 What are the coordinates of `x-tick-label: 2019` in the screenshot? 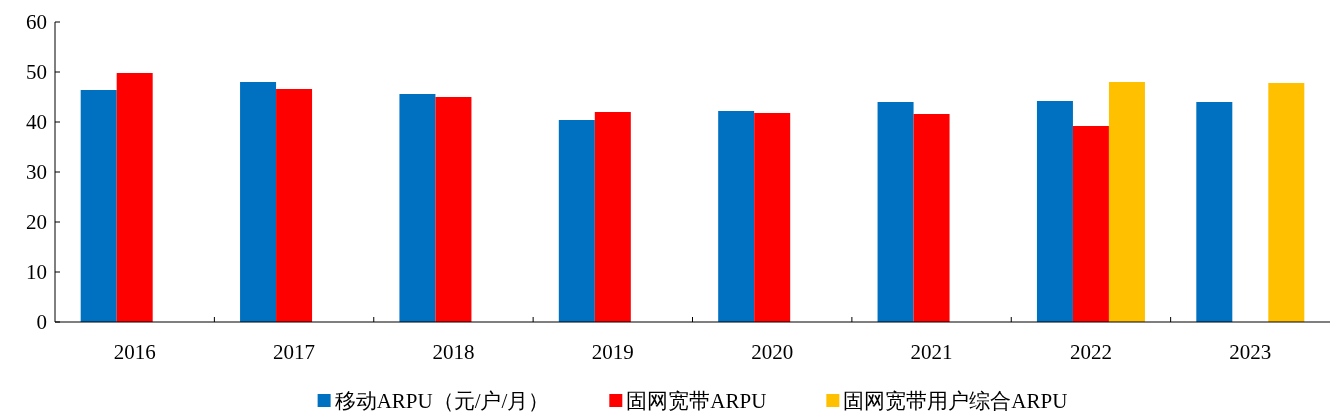 It's located at (612, 352).